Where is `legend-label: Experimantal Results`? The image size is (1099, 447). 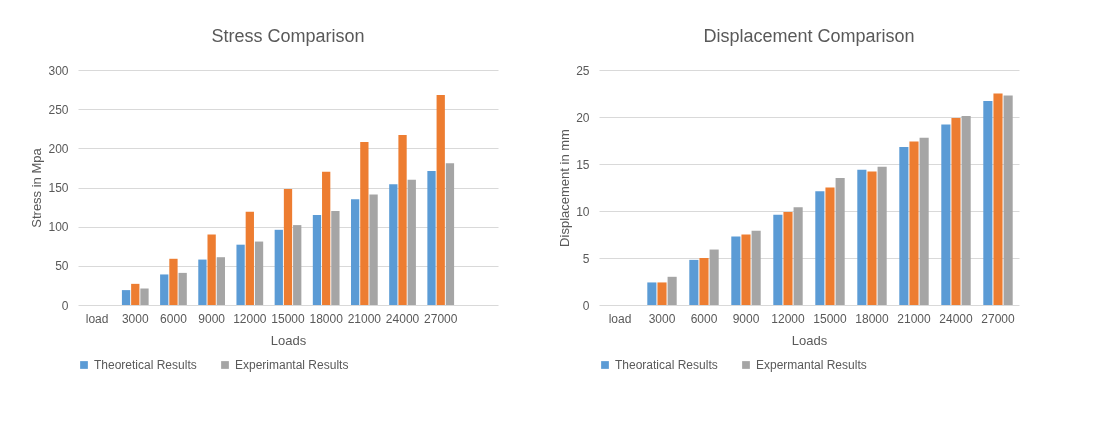 legend-label: Experimantal Results is located at coordinates (292, 365).